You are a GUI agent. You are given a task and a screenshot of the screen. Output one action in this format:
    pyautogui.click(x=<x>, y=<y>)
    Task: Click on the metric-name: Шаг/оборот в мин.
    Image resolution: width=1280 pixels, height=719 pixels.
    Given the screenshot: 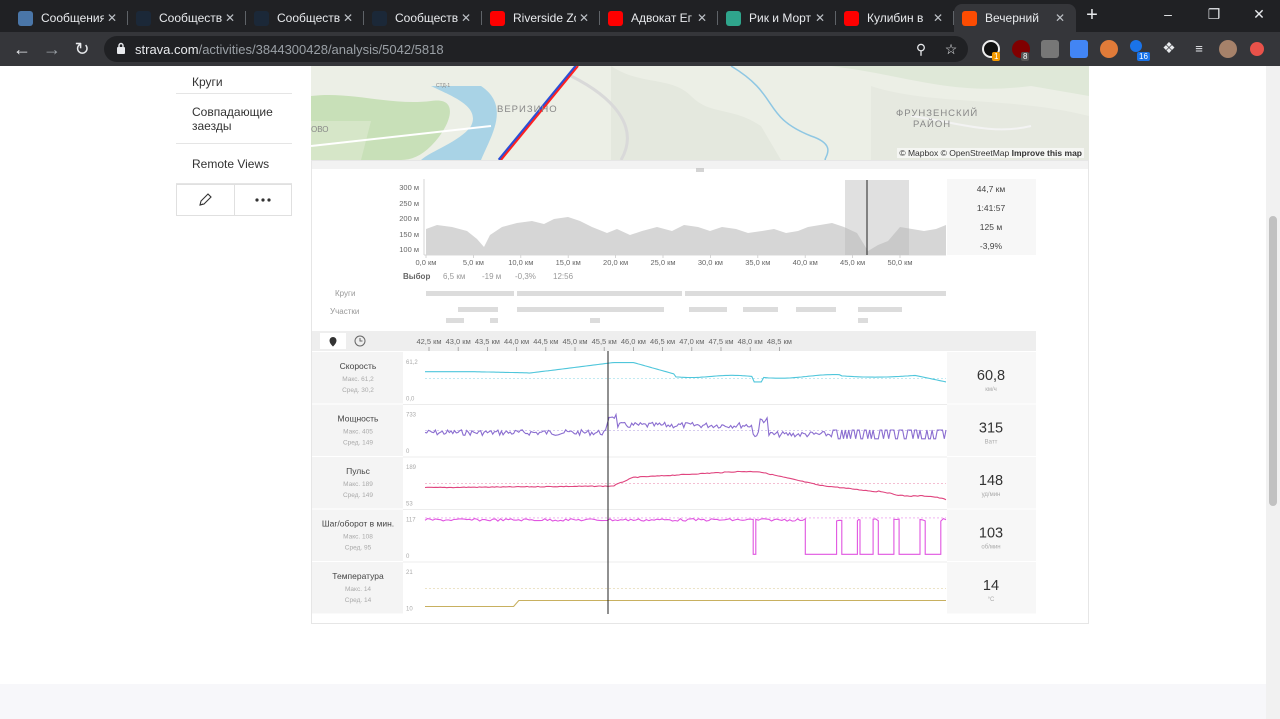 What is the action you would take?
    pyautogui.click(x=358, y=524)
    